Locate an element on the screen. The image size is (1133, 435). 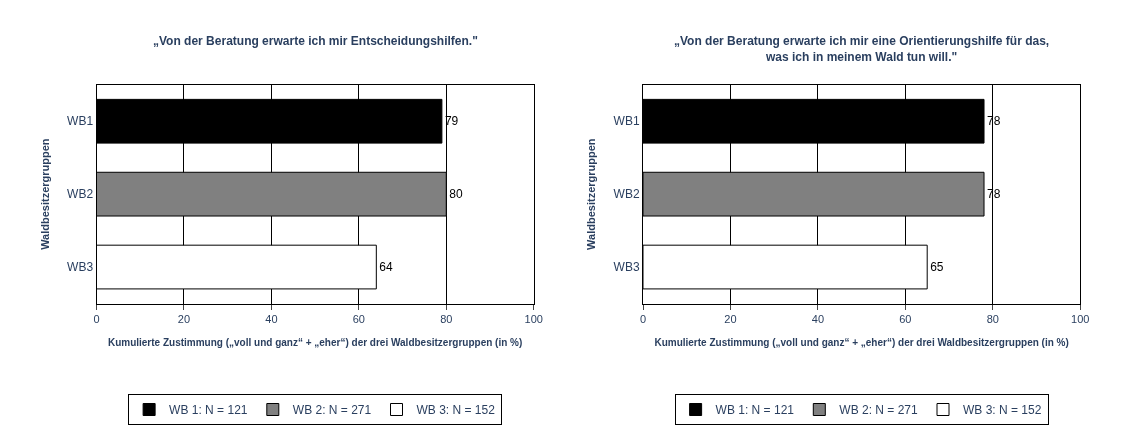
data-label: 65 is located at coordinates (937, 267).